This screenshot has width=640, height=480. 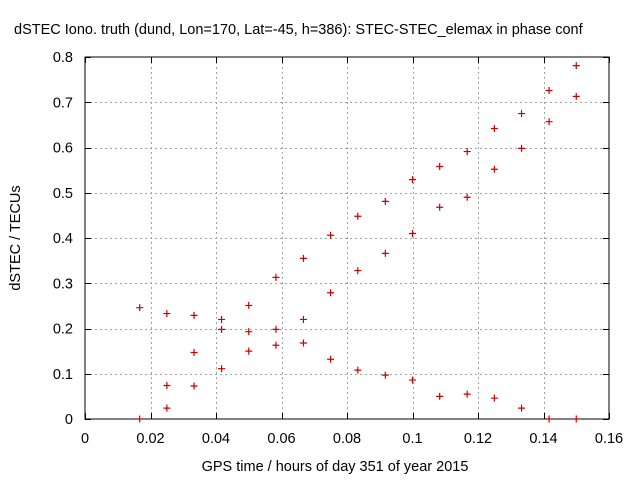 I want to click on x-tick-label: 0.06, so click(x=281, y=439).